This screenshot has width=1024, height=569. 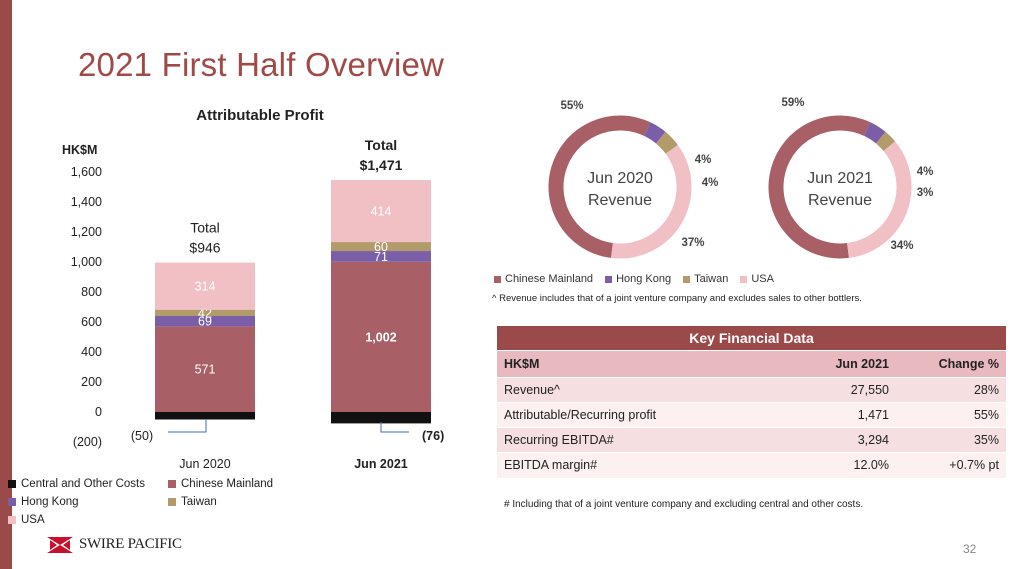 I want to click on callout-line, so click(x=394, y=427).